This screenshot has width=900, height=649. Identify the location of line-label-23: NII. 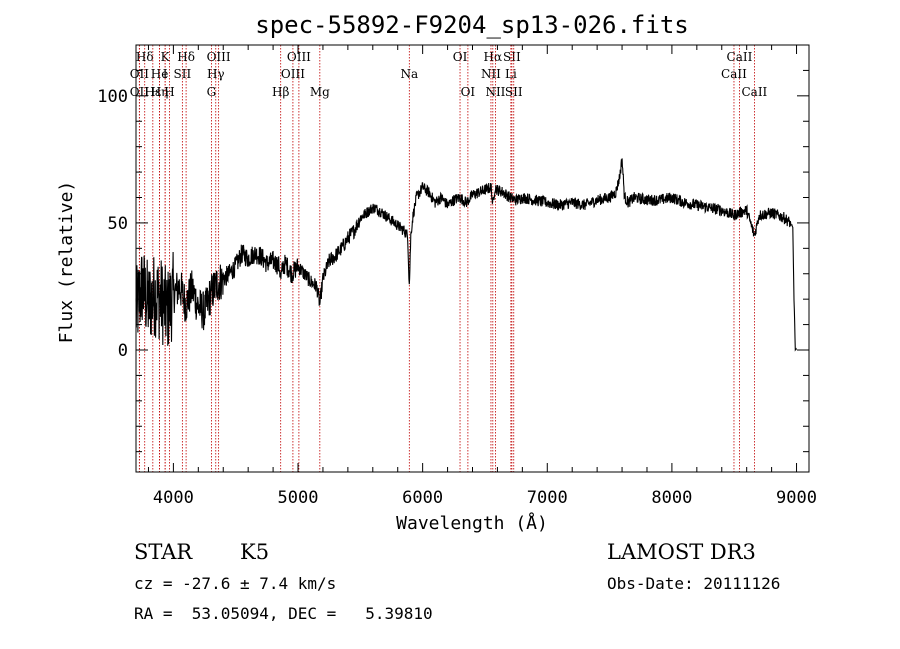
(491, 74).